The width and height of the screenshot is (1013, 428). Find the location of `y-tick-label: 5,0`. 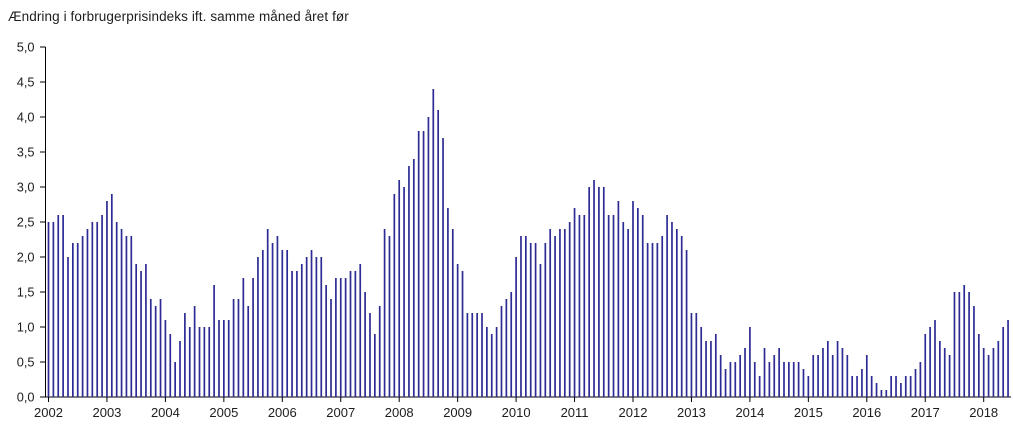

y-tick-label: 5,0 is located at coordinates (26, 47).